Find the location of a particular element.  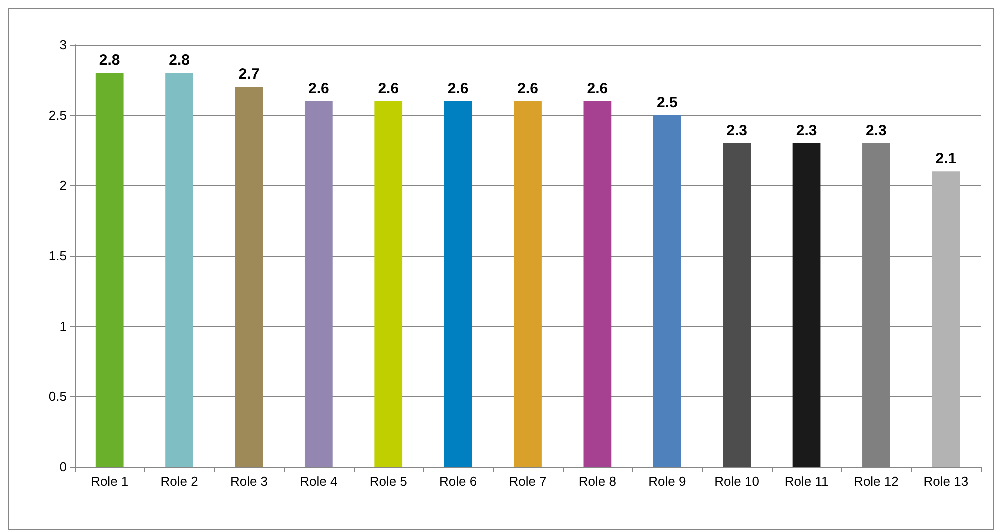

x-tick-label: Role 11 is located at coordinates (806, 481).